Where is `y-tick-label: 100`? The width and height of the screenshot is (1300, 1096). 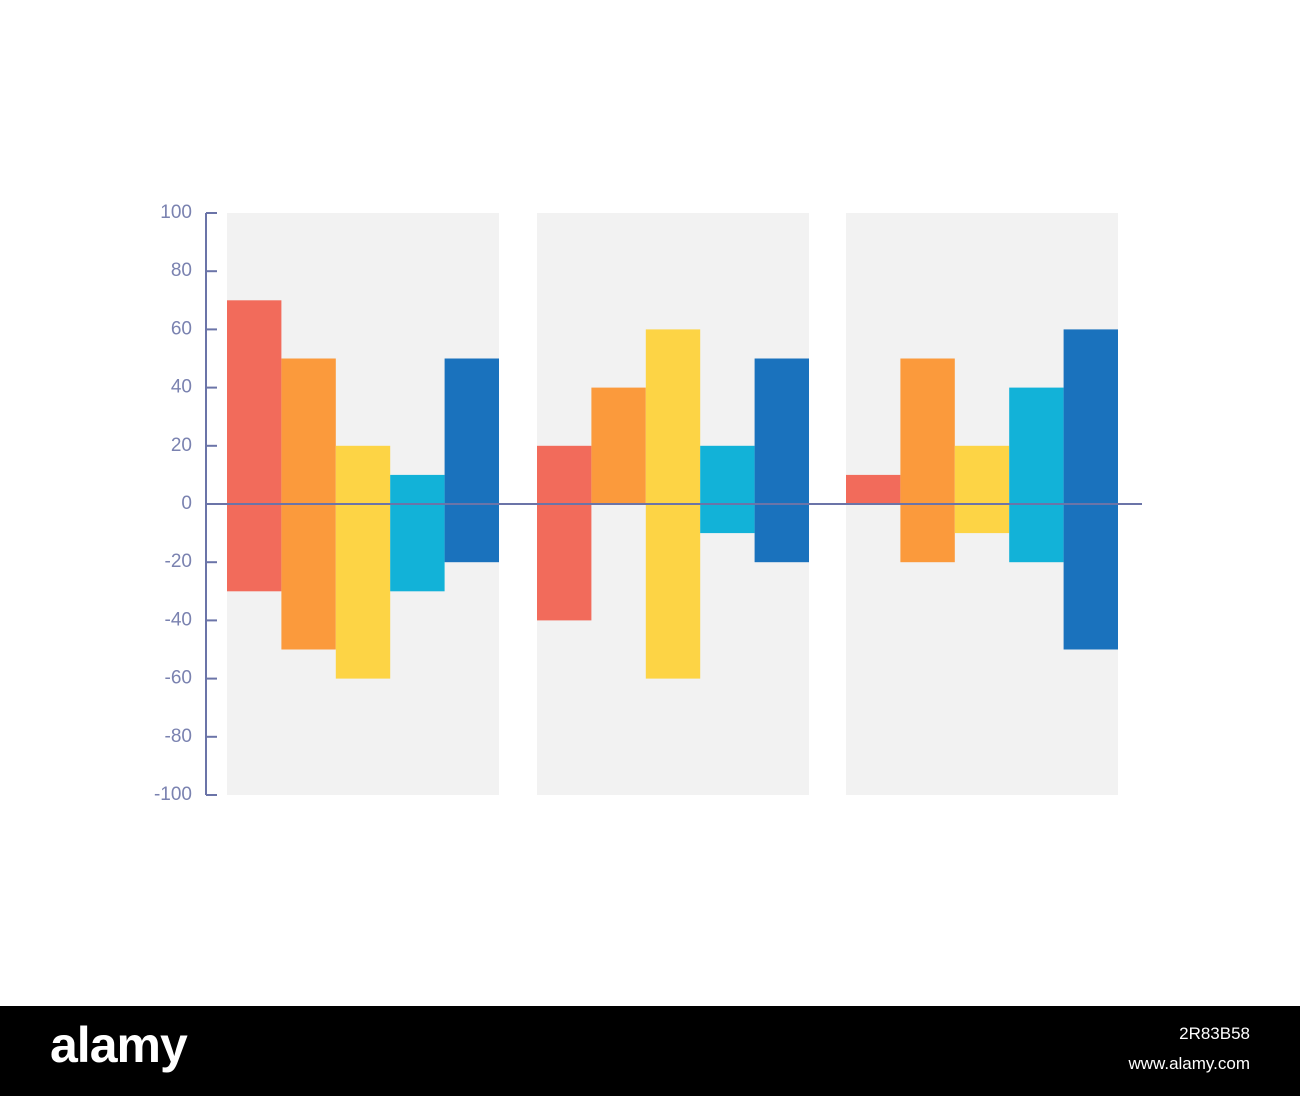 y-tick-label: 100 is located at coordinates (176, 212).